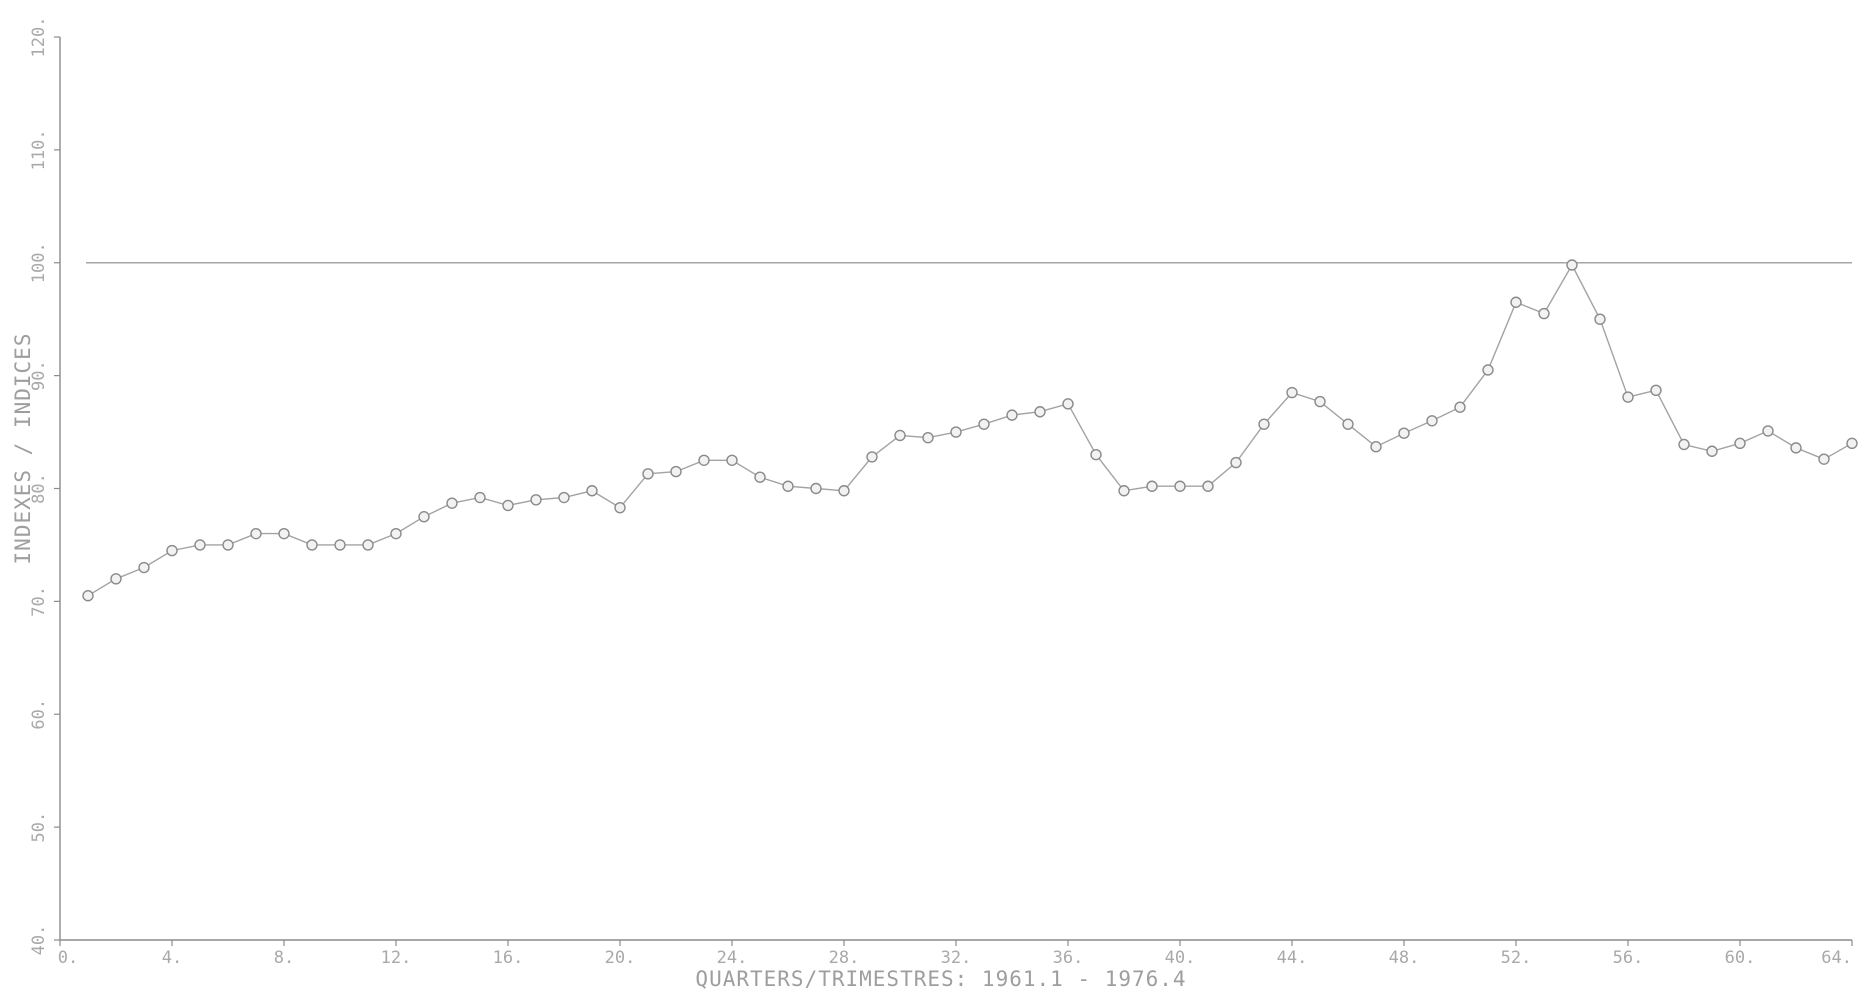  Describe the element at coordinates (172, 958) in the screenshot. I see `x-tick-label: 4.` at that location.